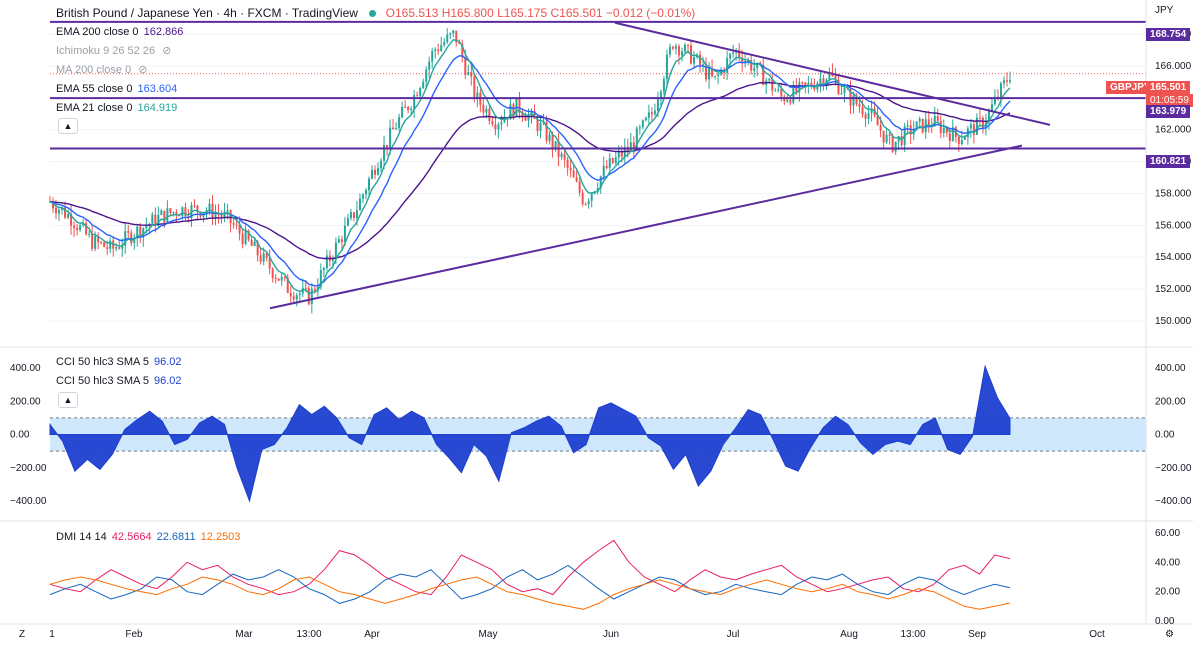 This screenshot has width=1193, height=653. I want to click on cci-tick-label: 400.00, so click(1170, 368).